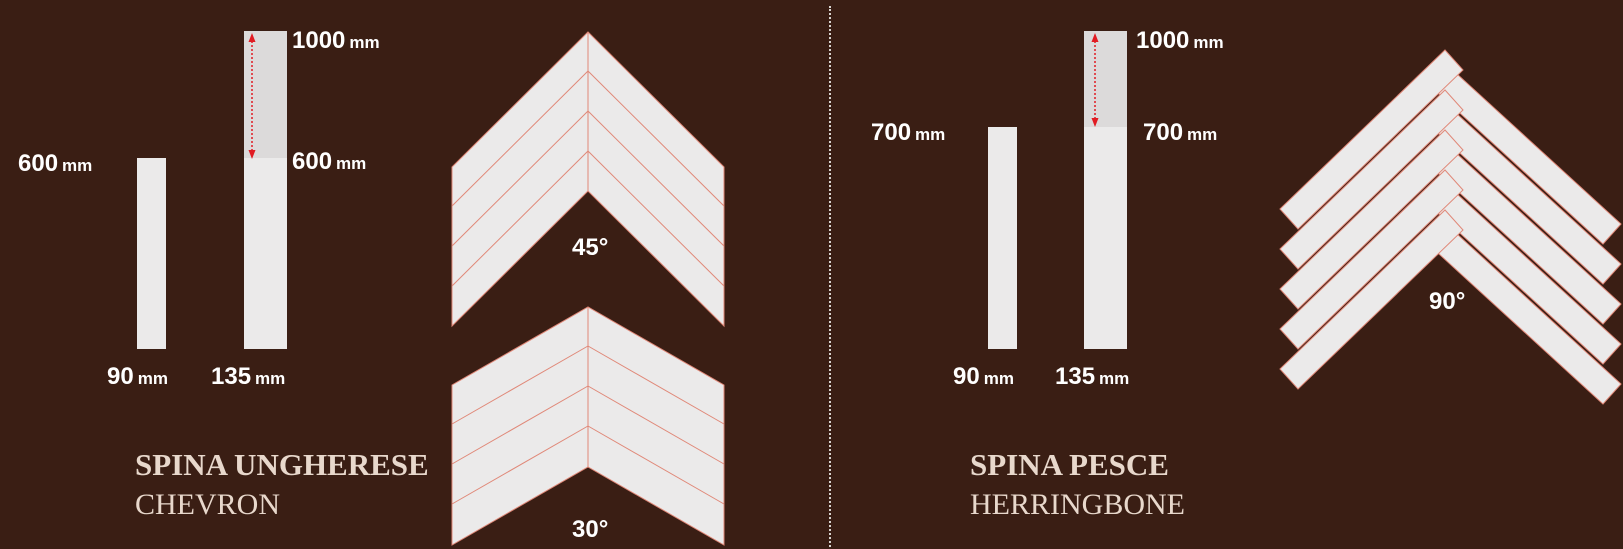 The image size is (1623, 549). What do you see at coordinates (830, 276) in the screenshot?
I see `panel-divider` at bounding box center [830, 276].